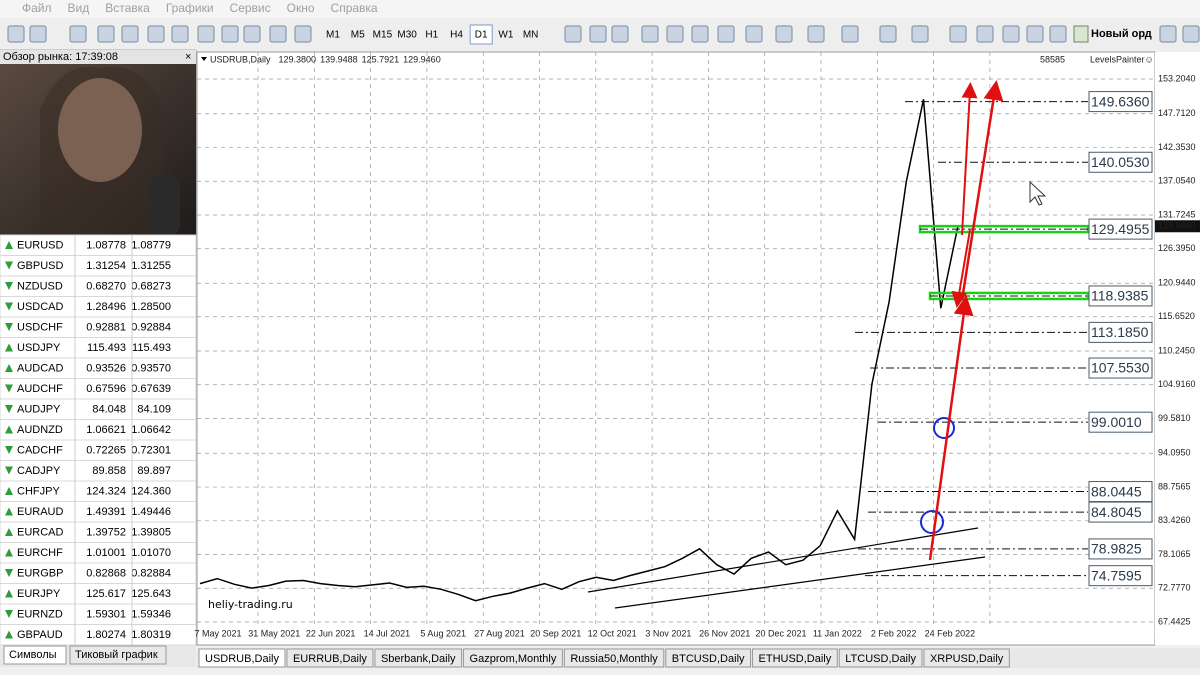 This screenshot has height=675, width=1200. What do you see at coordinates (1120, 229) in the screenshot?
I see `level-label: 129.4955` at bounding box center [1120, 229].